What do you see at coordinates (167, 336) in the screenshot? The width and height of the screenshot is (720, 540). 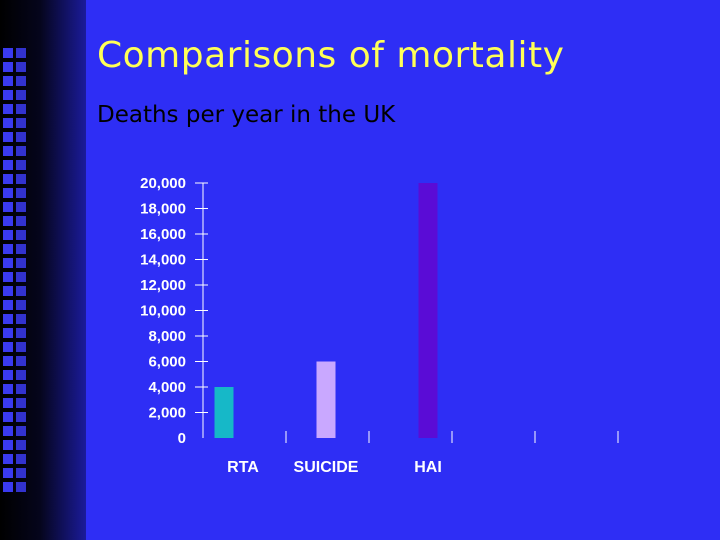 I see `y-tick-label: 8,000` at bounding box center [167, 336].